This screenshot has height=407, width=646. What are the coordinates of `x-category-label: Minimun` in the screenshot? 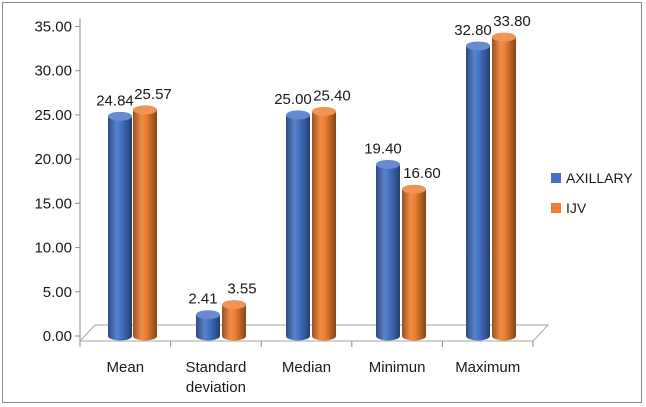 It's located at (397, 367).